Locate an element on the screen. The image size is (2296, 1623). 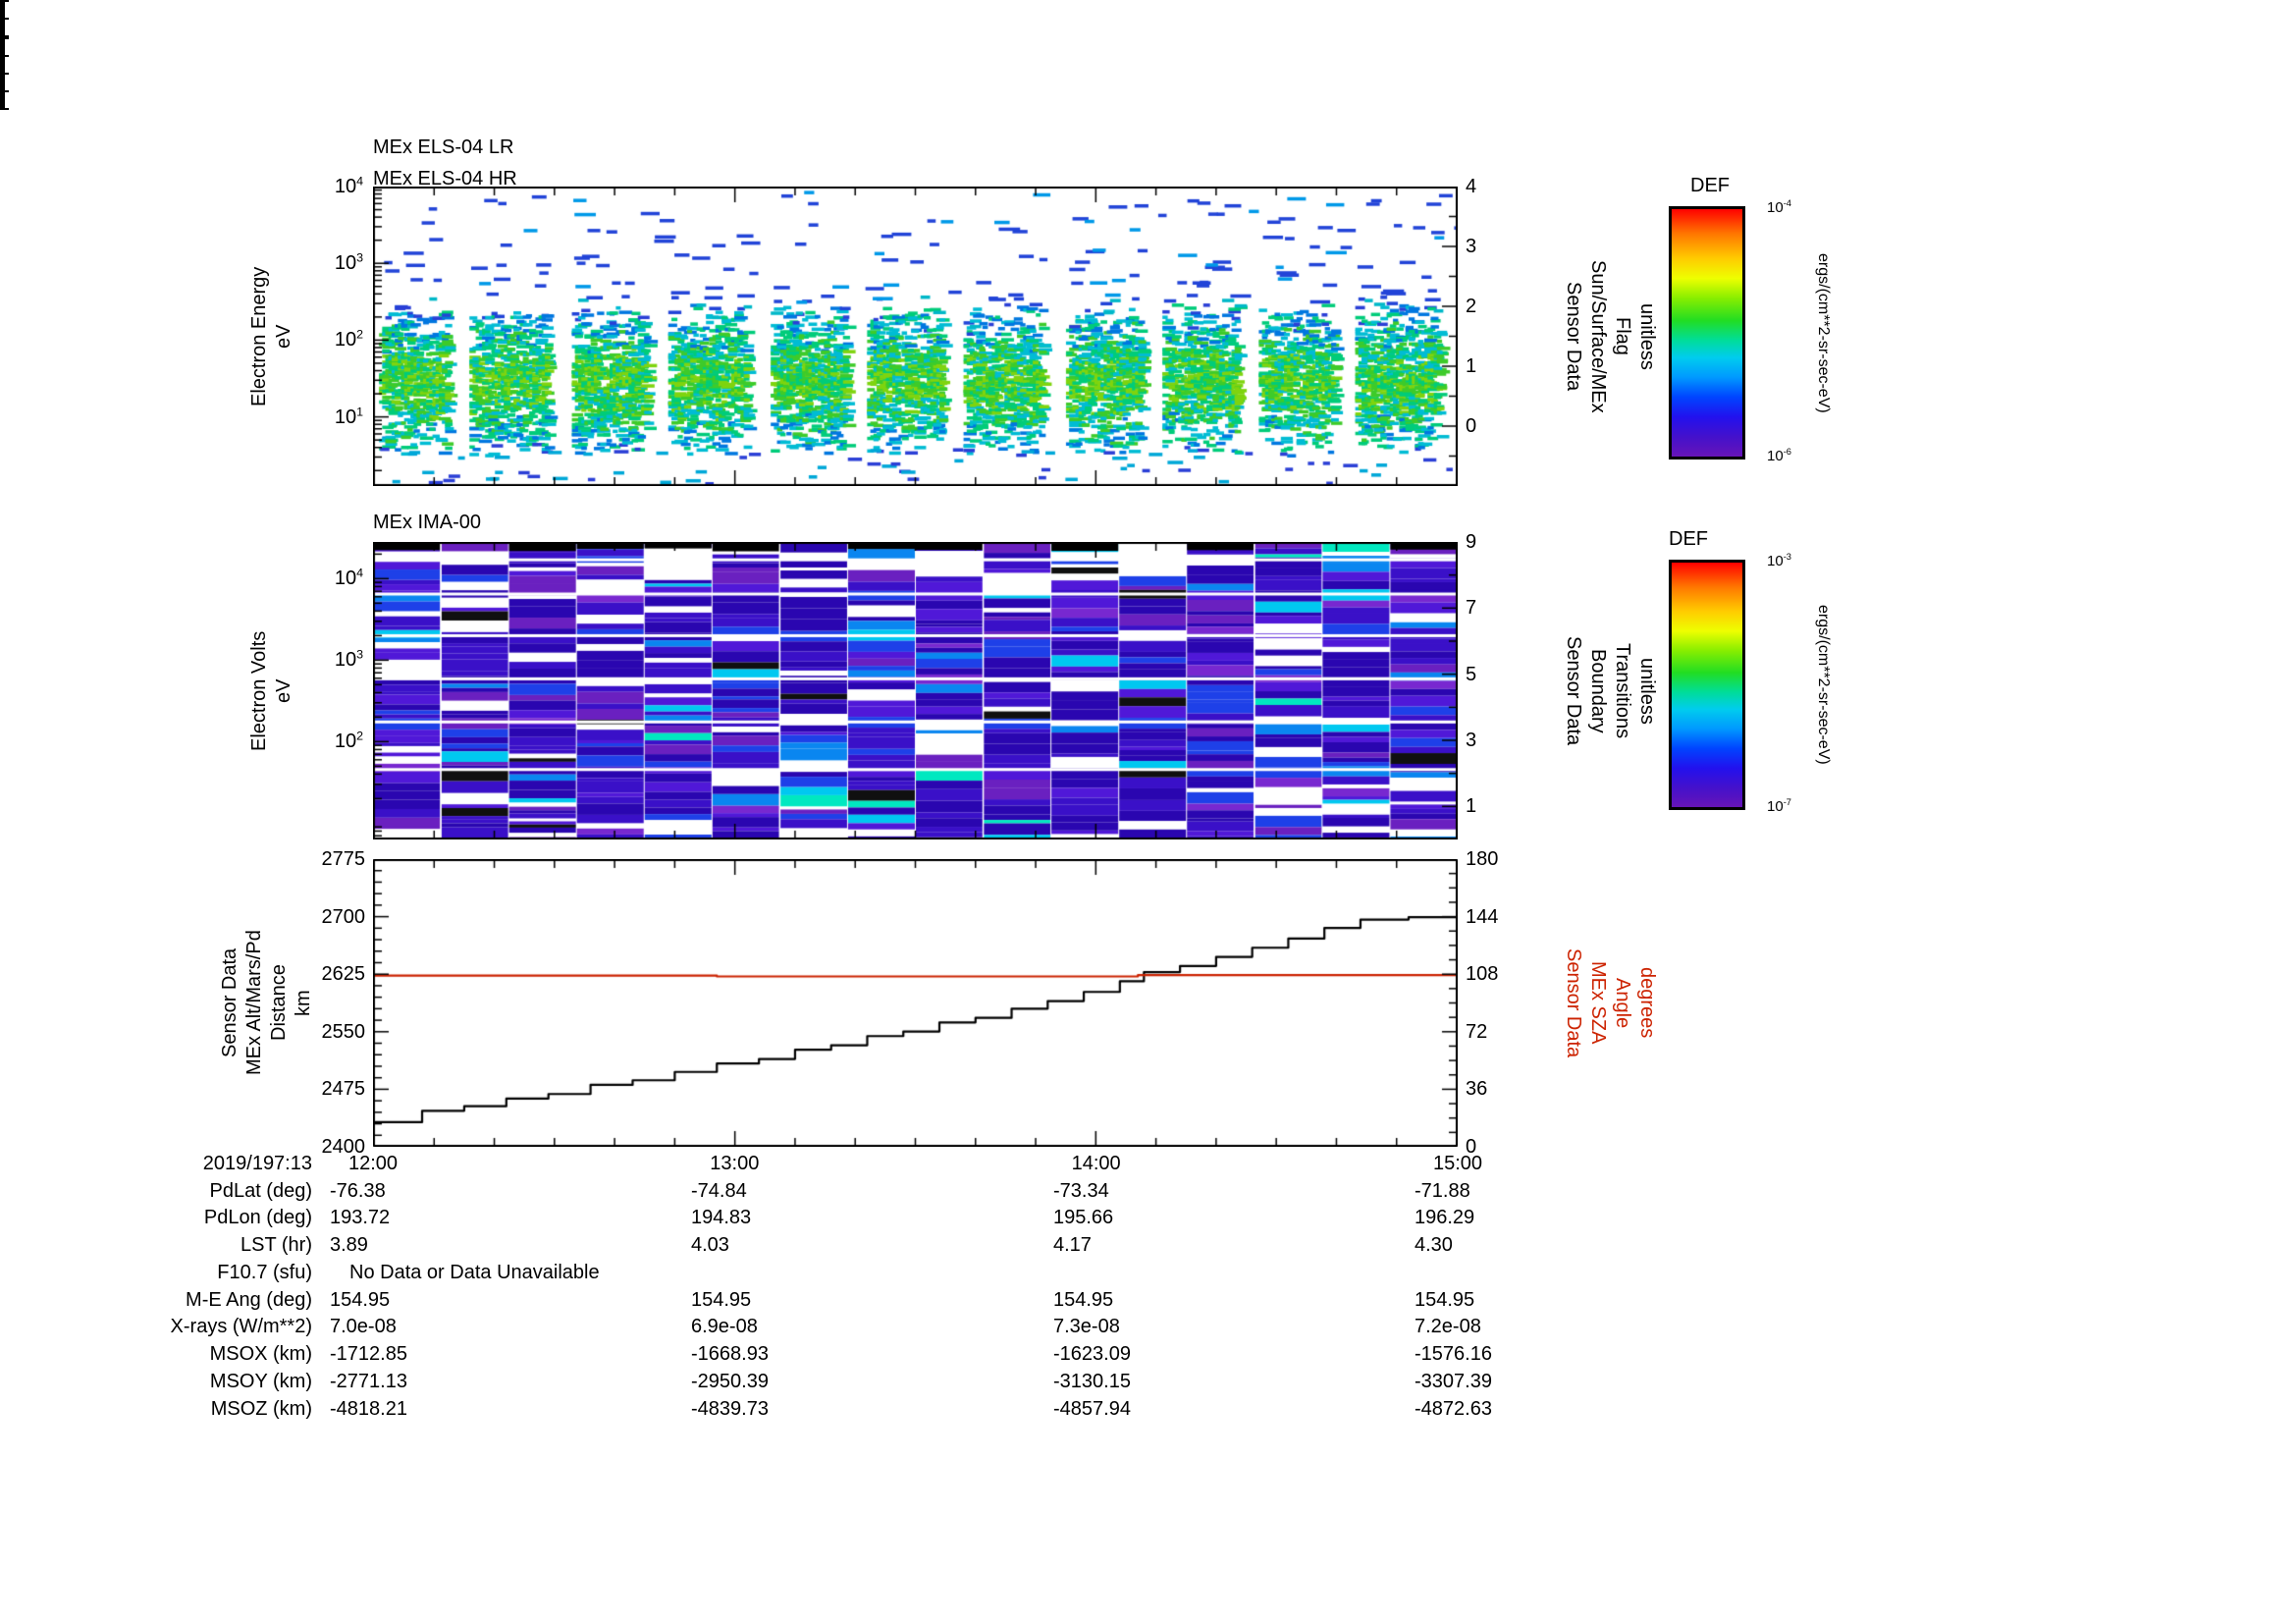
tick-exp: 3 is located at coordinates (360, 257).